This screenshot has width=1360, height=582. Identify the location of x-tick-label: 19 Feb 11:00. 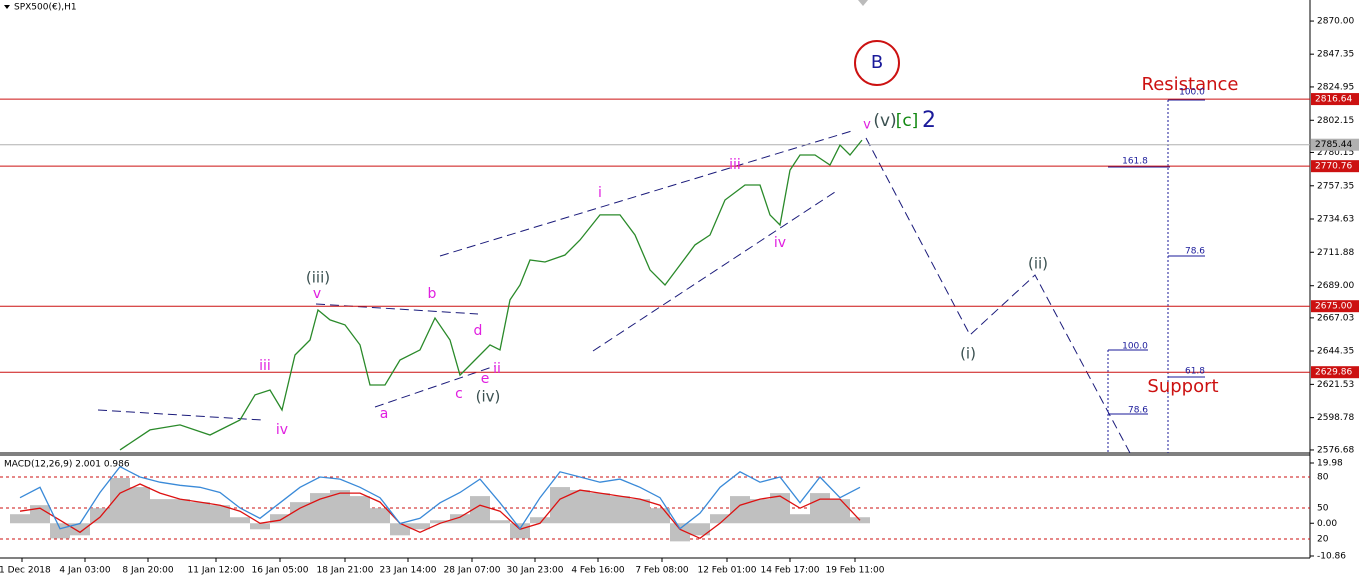
(854, 571).